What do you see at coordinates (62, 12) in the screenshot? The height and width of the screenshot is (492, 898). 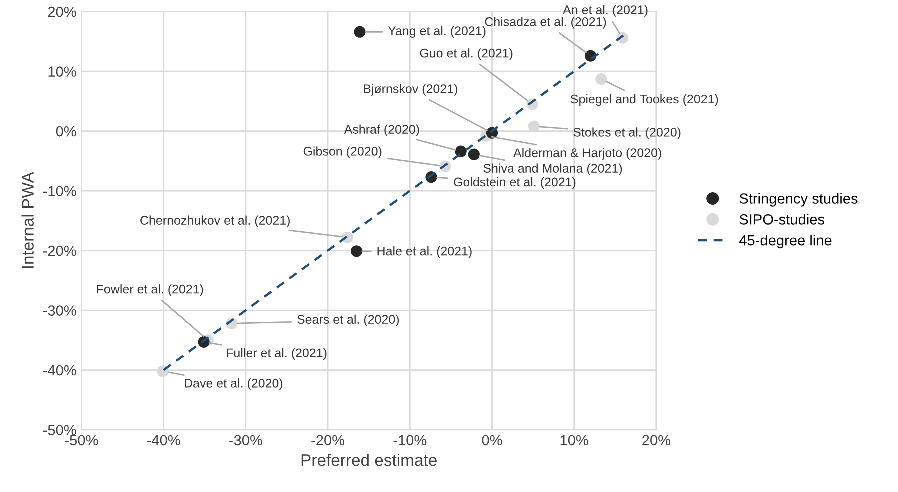 I see `y-tick-label: 20%` at bounding box center [62, 12].